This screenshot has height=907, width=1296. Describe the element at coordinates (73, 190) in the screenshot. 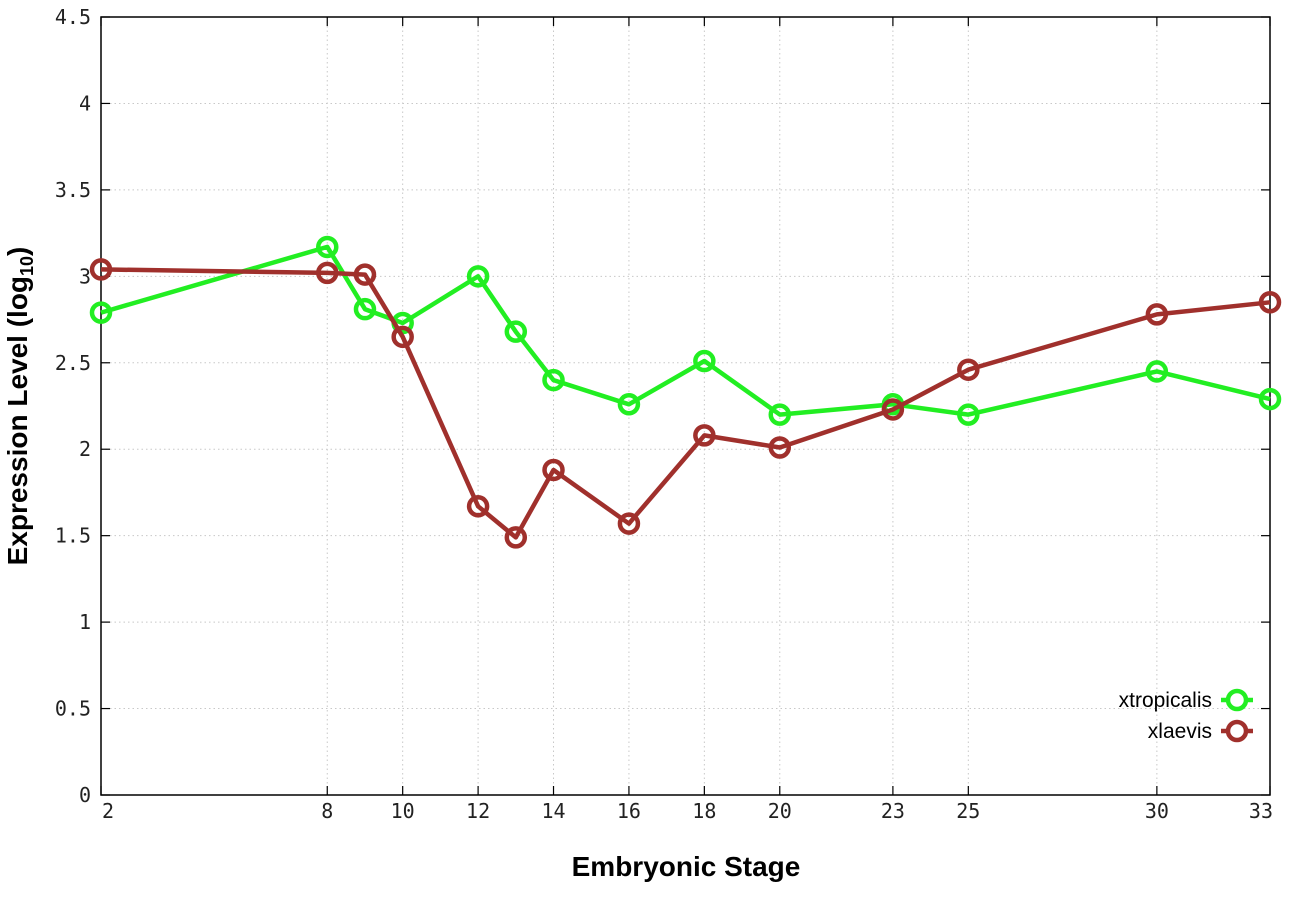

I see `y-tick-label: 3.5` at that location.